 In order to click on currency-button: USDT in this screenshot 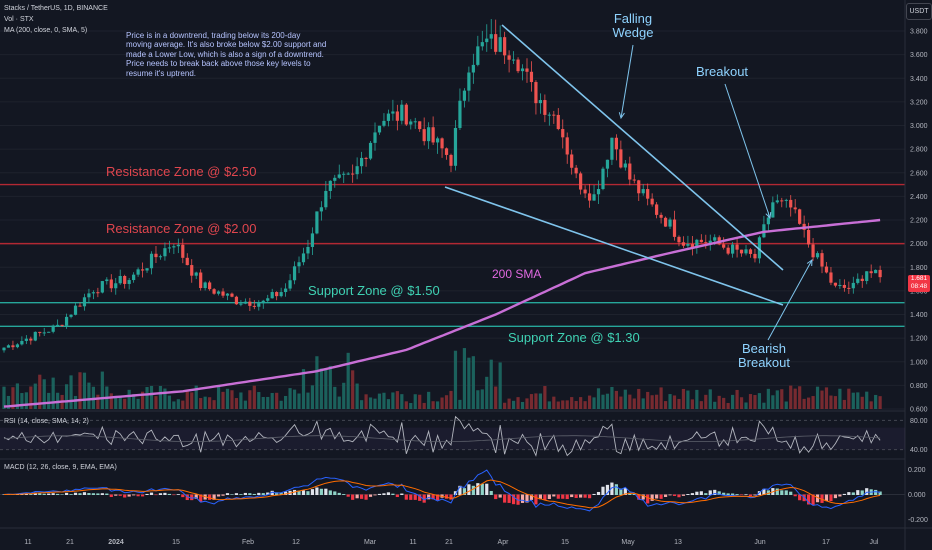, I will do `click(919, 11)`.